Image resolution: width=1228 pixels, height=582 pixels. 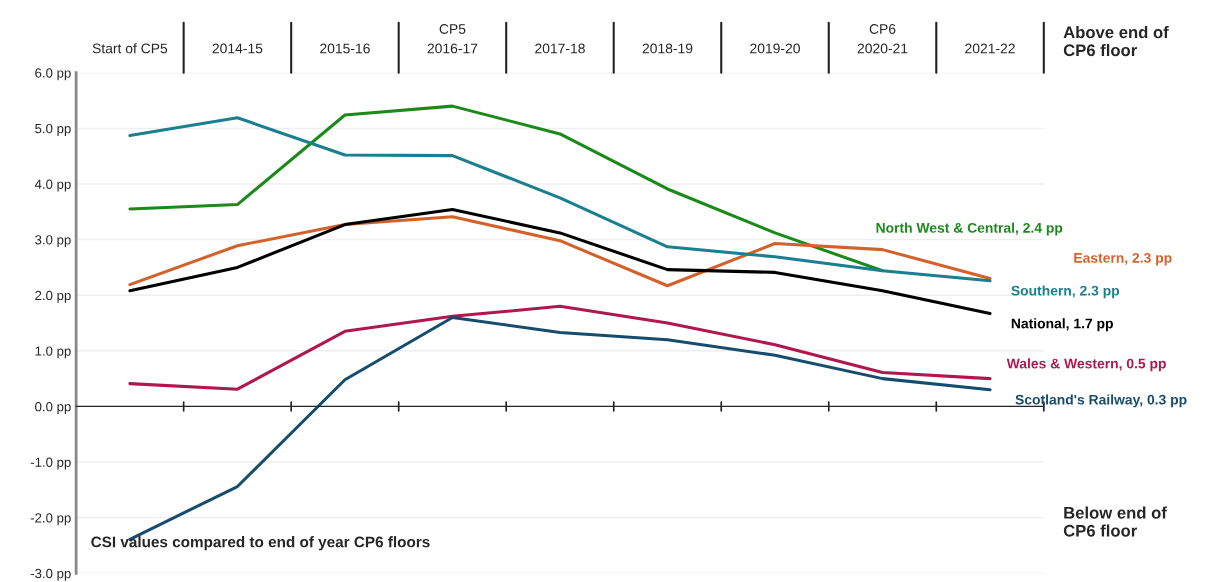 I want to click on y-tick-label: 6.0 pp, so click(x=53, y=74).